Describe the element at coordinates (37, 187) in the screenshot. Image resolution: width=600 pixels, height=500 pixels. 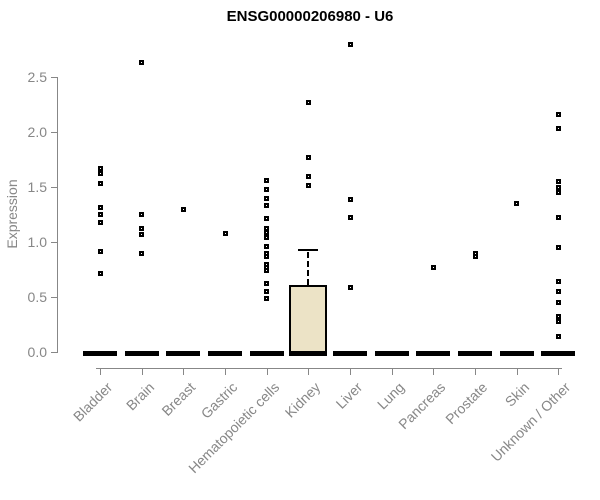
I see `y-tick-label: 1.5` at that location.